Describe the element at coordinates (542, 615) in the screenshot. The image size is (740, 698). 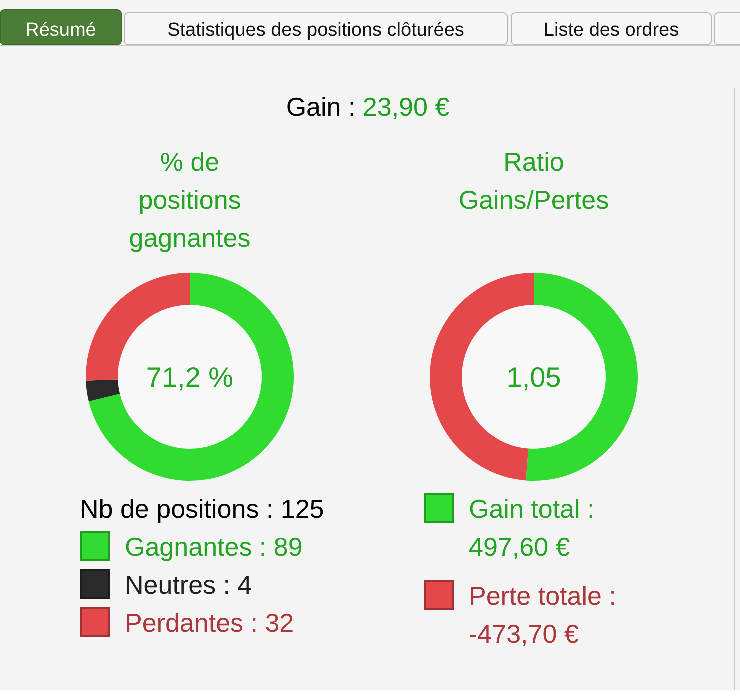
I see `legend-label: Perte totale : -473,70 €` at that location.